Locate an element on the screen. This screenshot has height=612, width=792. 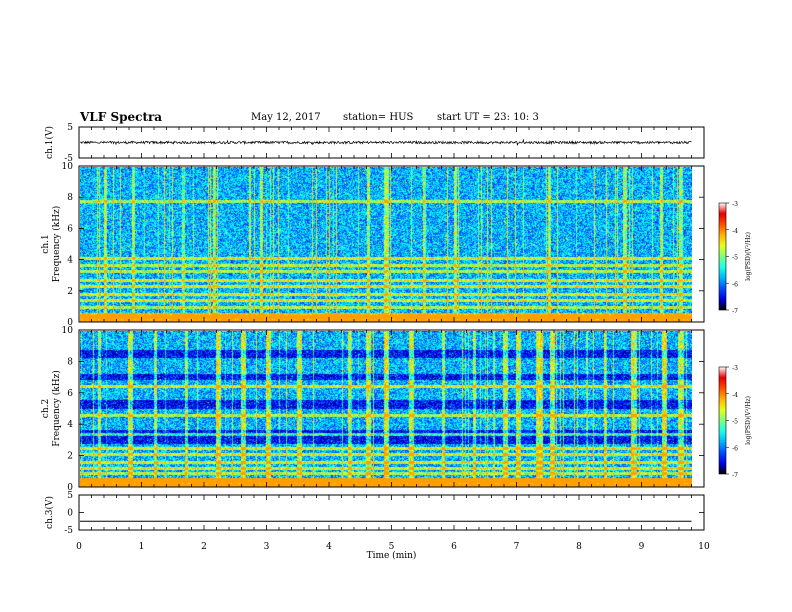
ch1-spectrogram-ylabel: ch.1 is located at coordinates (46, 243).